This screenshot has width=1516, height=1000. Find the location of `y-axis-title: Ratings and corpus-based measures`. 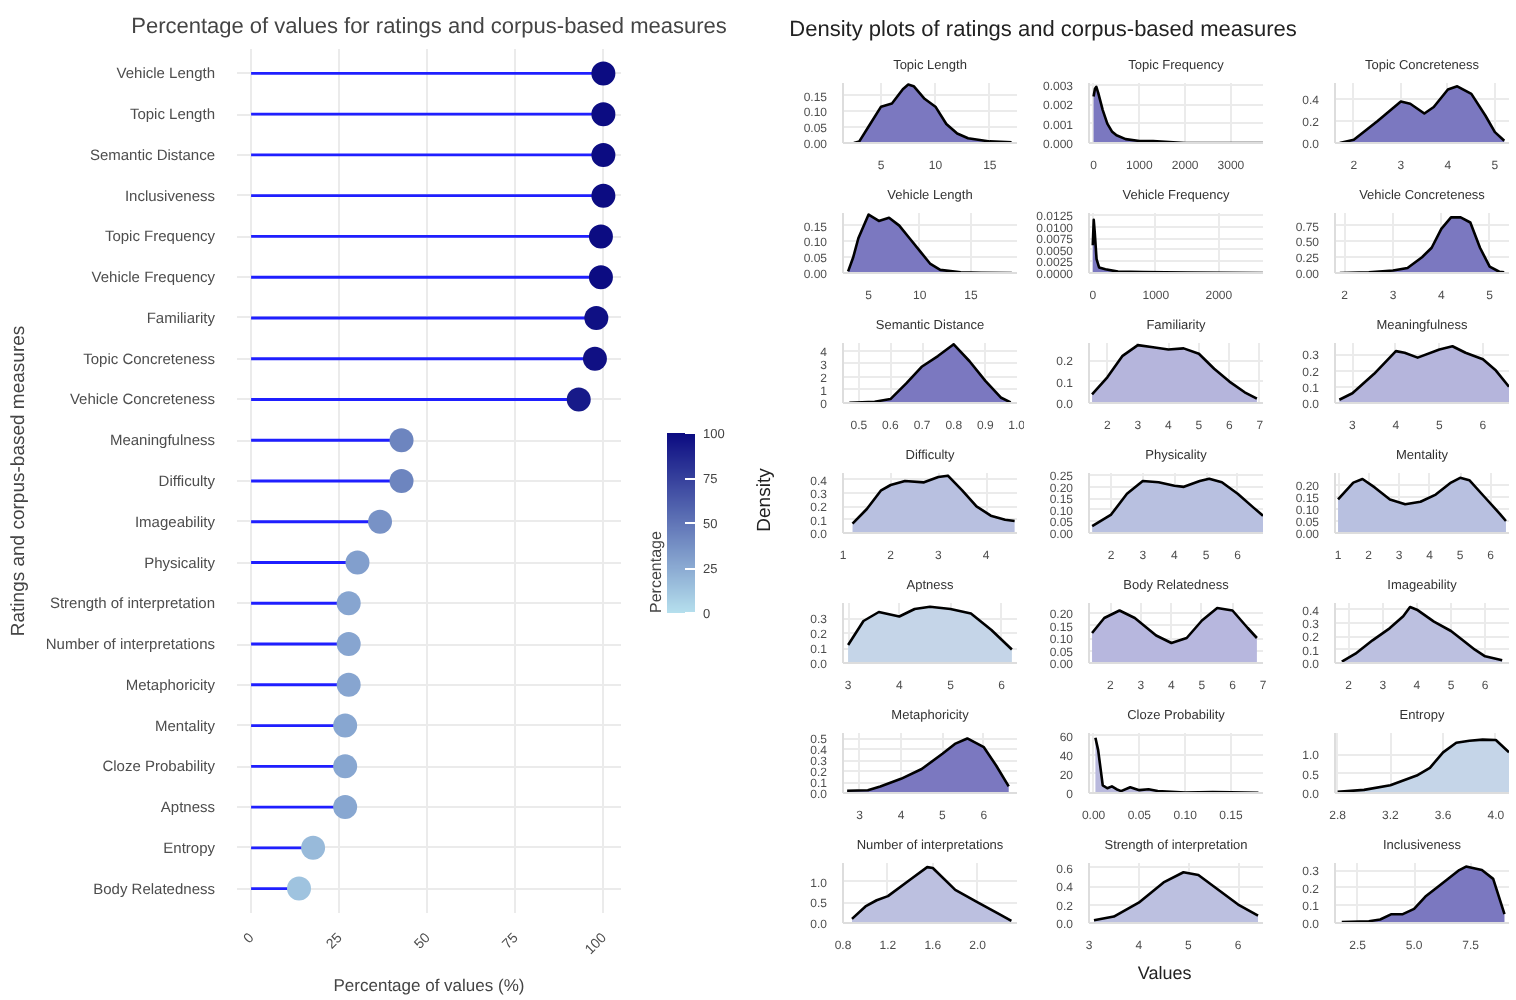

y-axis-title: Ratings and corpus-based measures is located at coordinates (18, 481).